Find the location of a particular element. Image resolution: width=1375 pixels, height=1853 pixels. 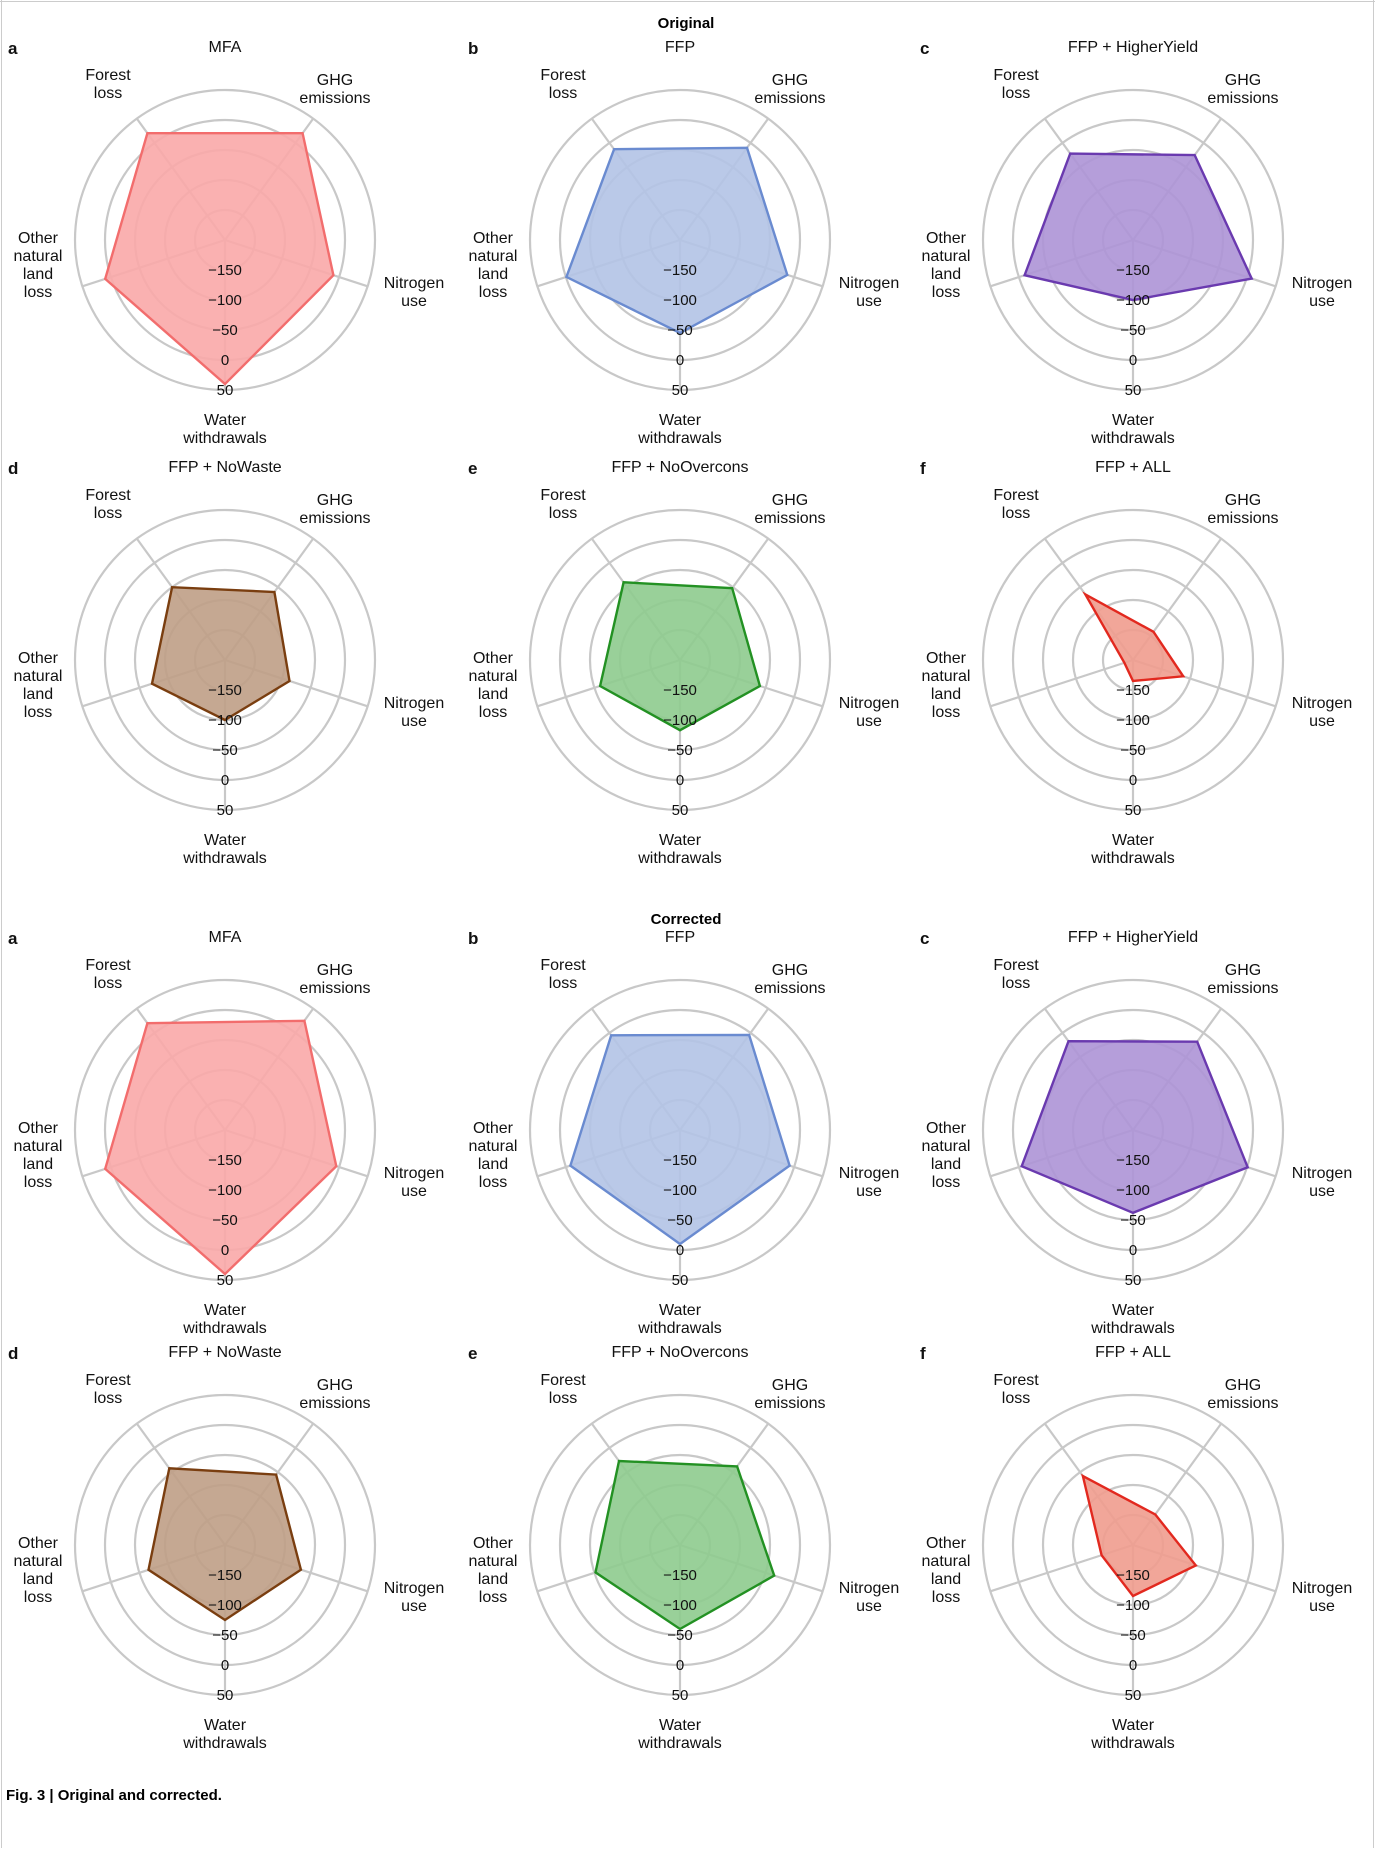

panel-title: FFP + NoOvercons is located at coordinates (679, 467).